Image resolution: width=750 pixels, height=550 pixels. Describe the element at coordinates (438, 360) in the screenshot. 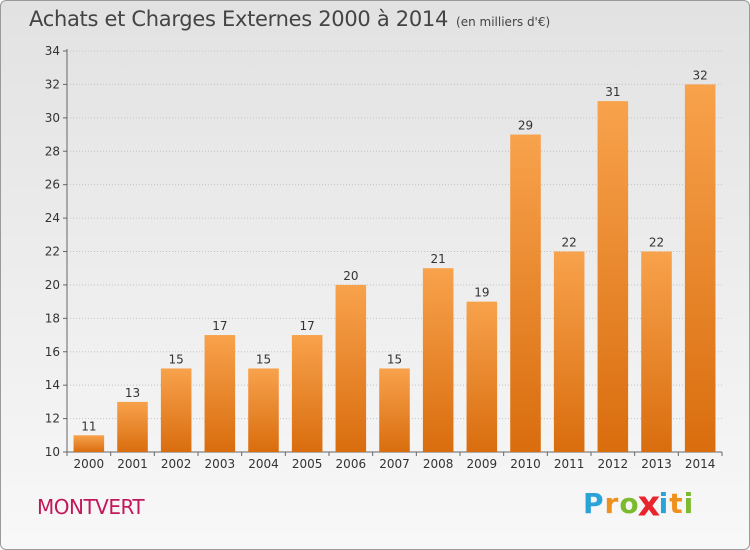

I see `bar-2008` at that location.